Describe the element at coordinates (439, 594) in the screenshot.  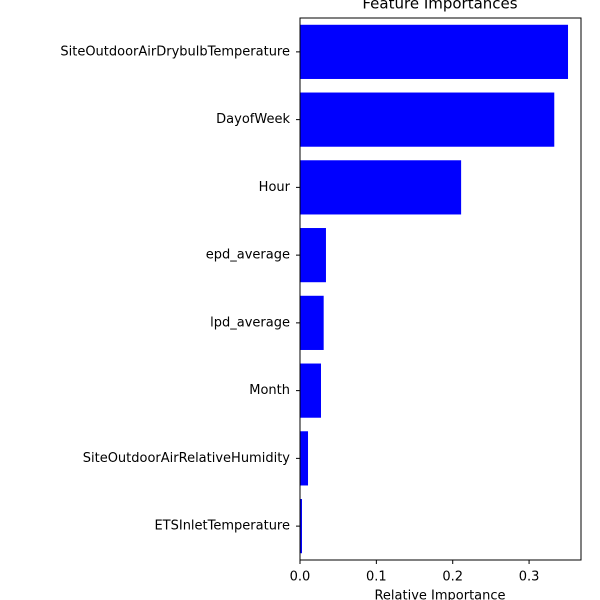
I see `x-axis-label: Relative Importance` at that location.